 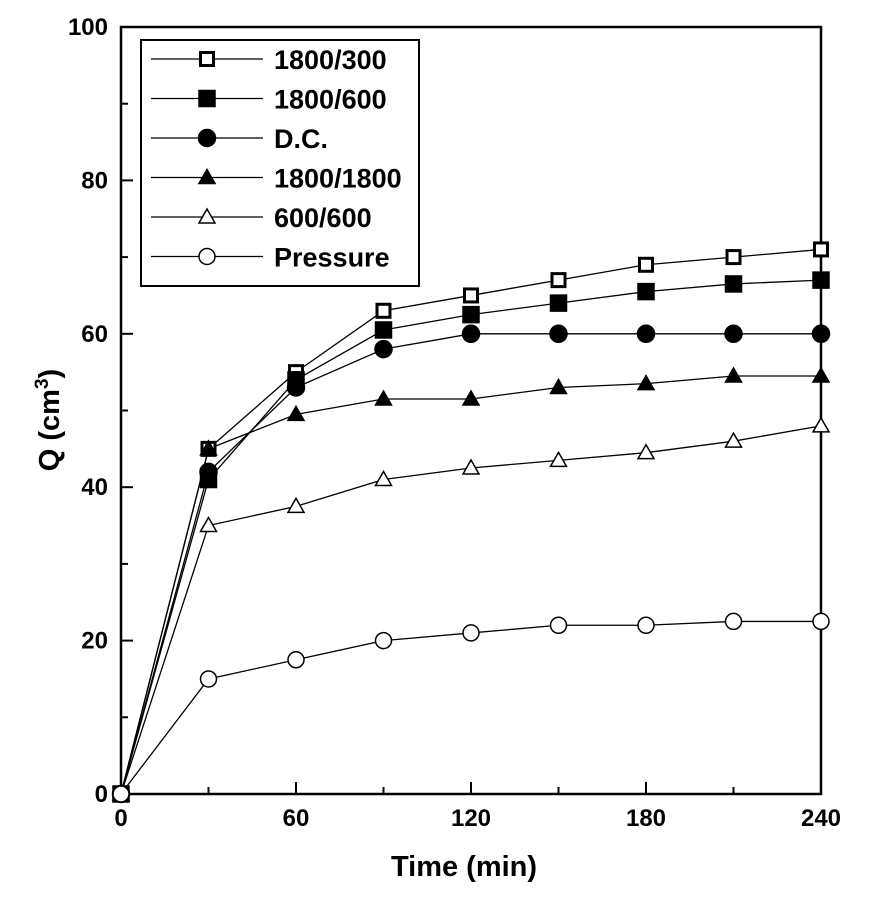 I want to click on y-axis-title: Q (cm3), so click(x=49, y=420).